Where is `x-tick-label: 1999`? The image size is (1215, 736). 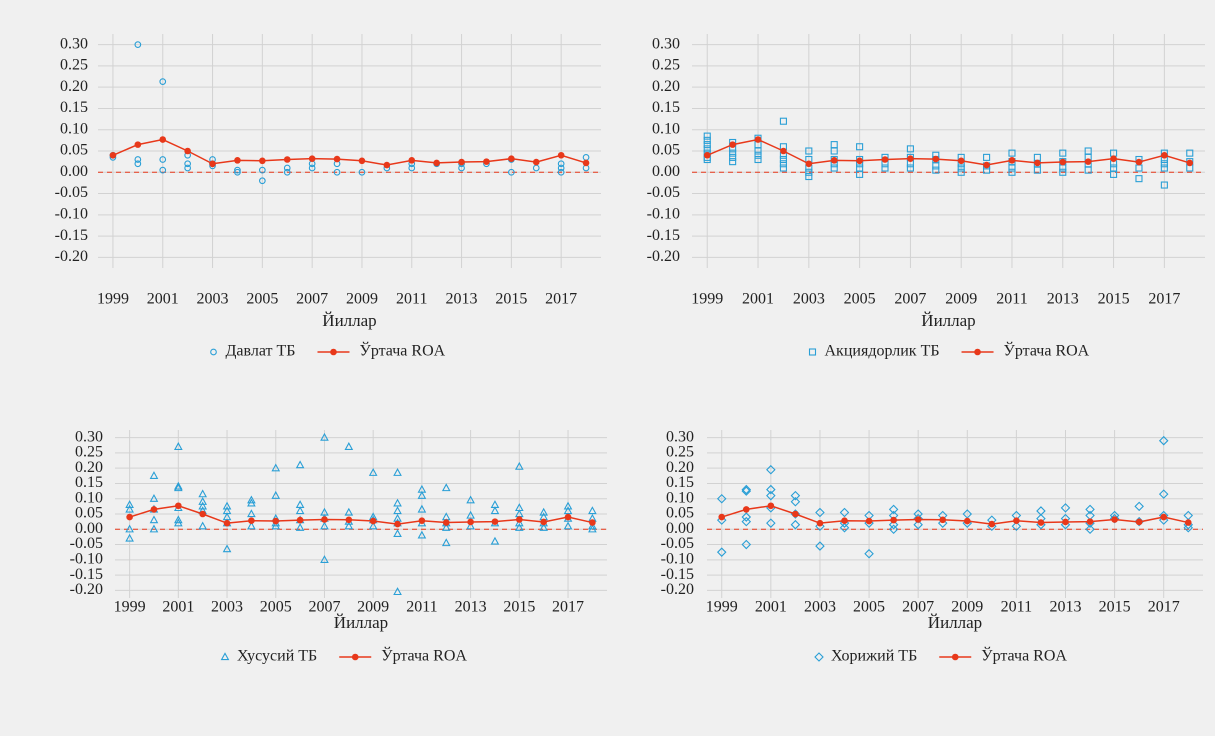
x-tick-label: 1999 is located at coordinates (113, 299).